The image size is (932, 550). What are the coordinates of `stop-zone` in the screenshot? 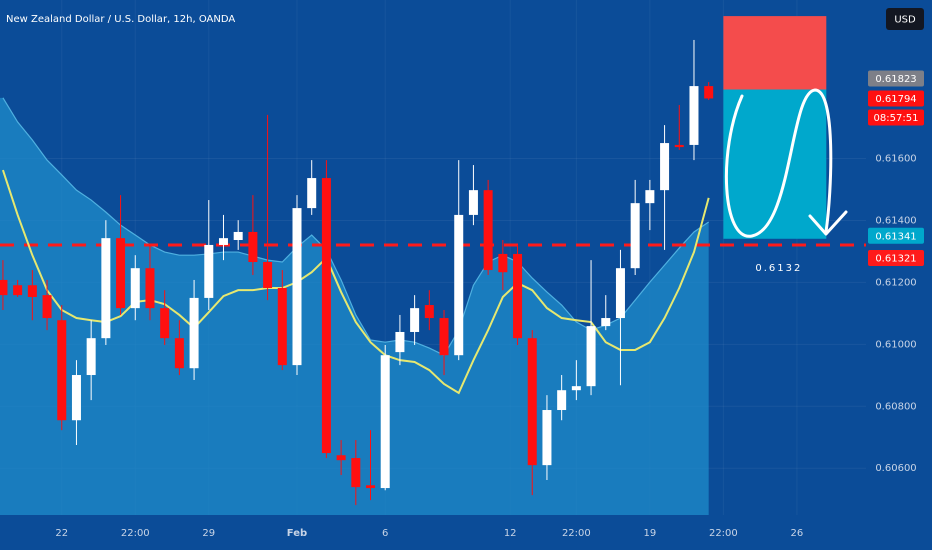 It's located at (775, 53).